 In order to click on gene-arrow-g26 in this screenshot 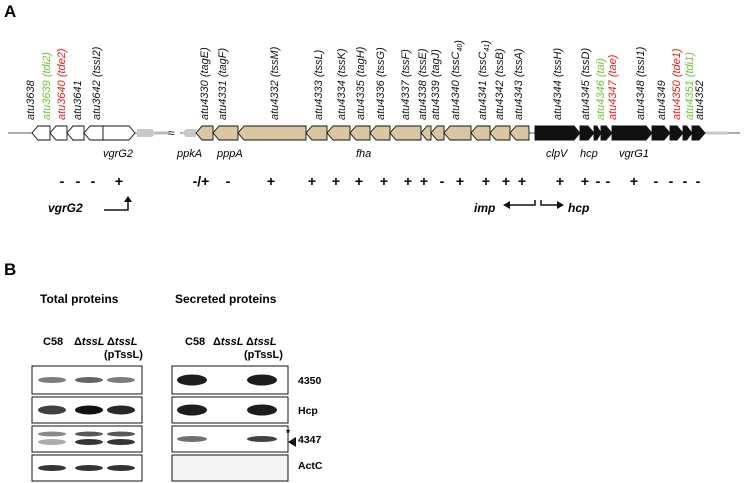, I will do `click(676, 133)`.